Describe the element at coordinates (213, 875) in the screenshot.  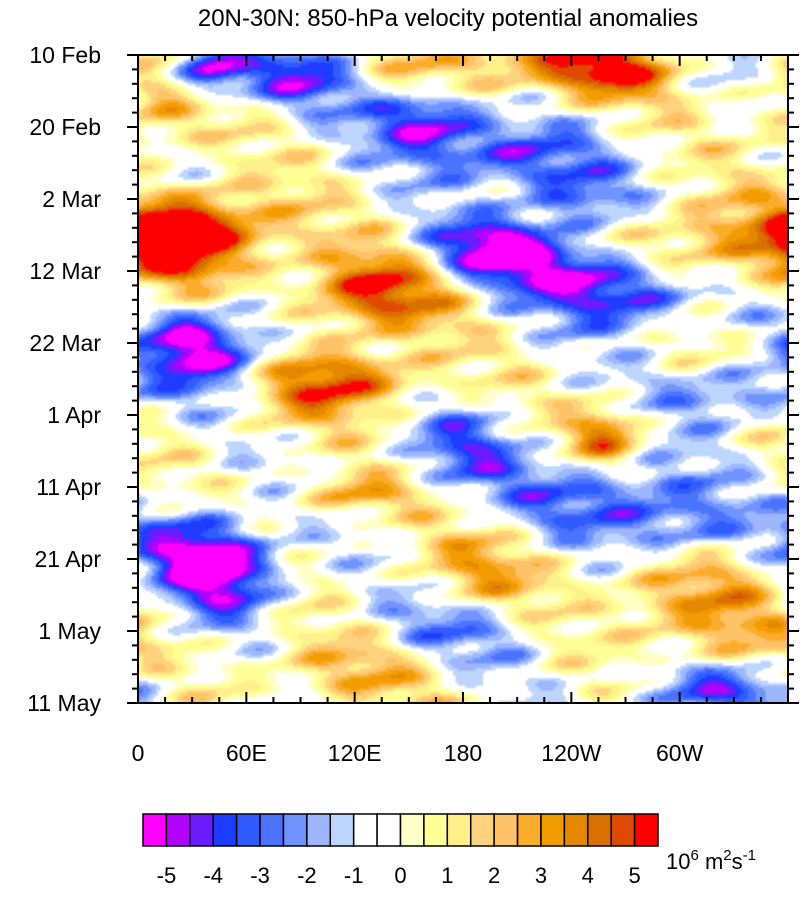
I see `colorbar-label: -4` at that location.